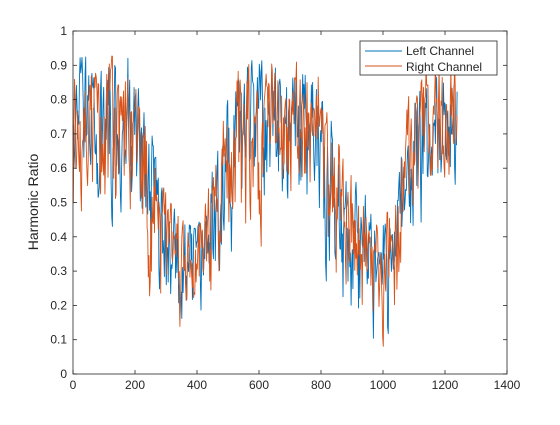 The height and width of the screenshot is (425, 560). I want to click on y-tick-label: 0.7, so click(58, 134).